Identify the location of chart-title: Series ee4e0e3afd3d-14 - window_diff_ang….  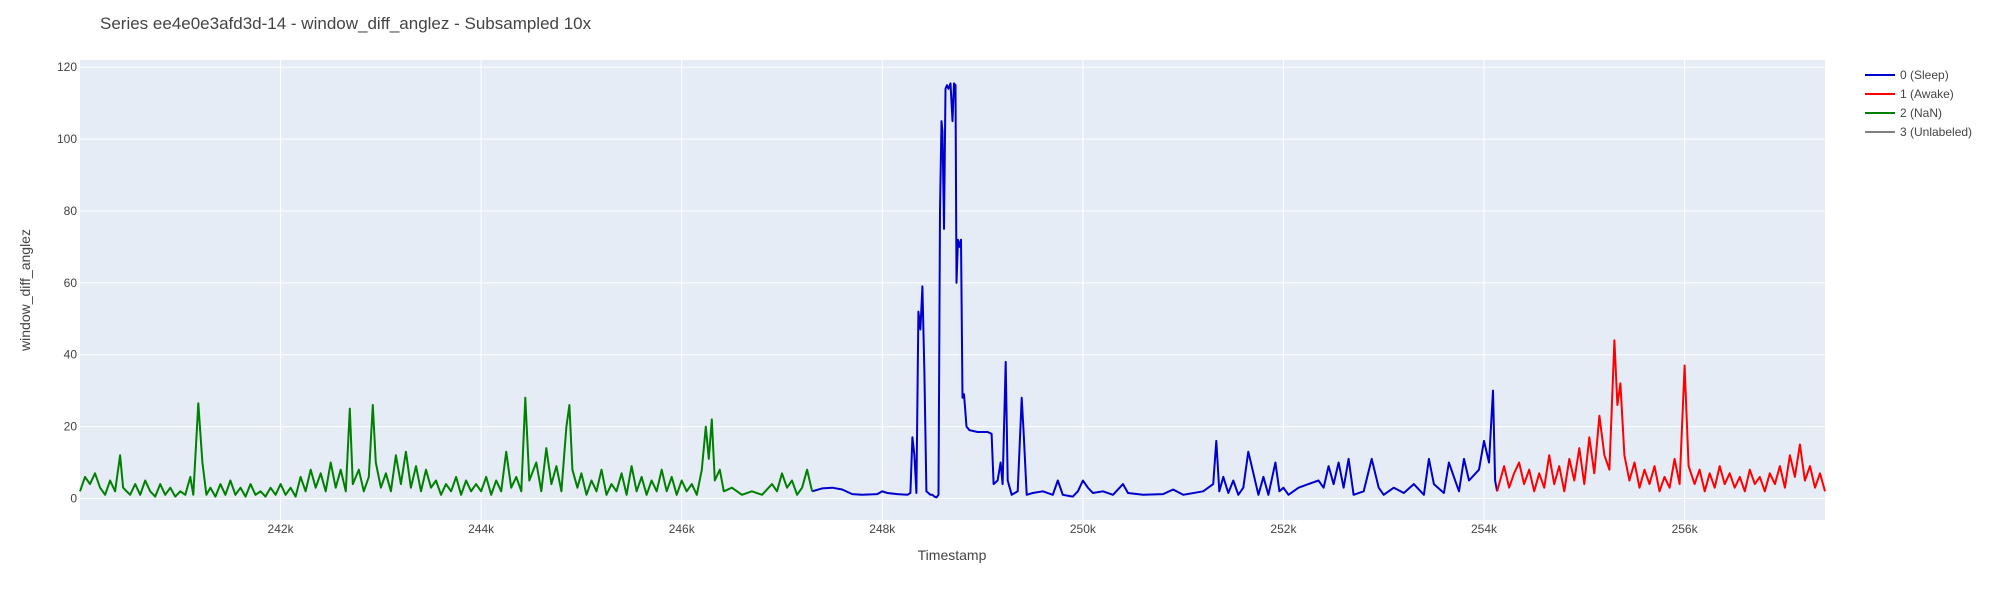
(346, 23).